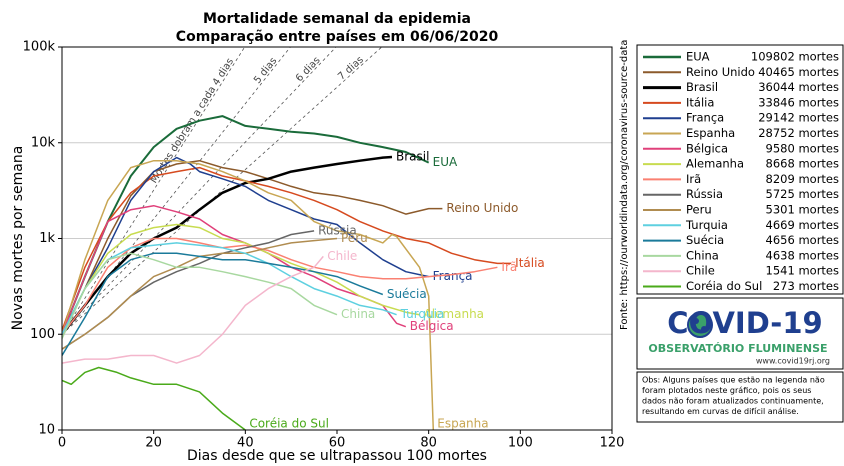 Image resolution: width=844 pixels, height=466 pixels. What do you see at coordinates (802, 179) in the screenshot?
I see `legend-deaths: 8209 mortes` at bounding box center [802, 179].